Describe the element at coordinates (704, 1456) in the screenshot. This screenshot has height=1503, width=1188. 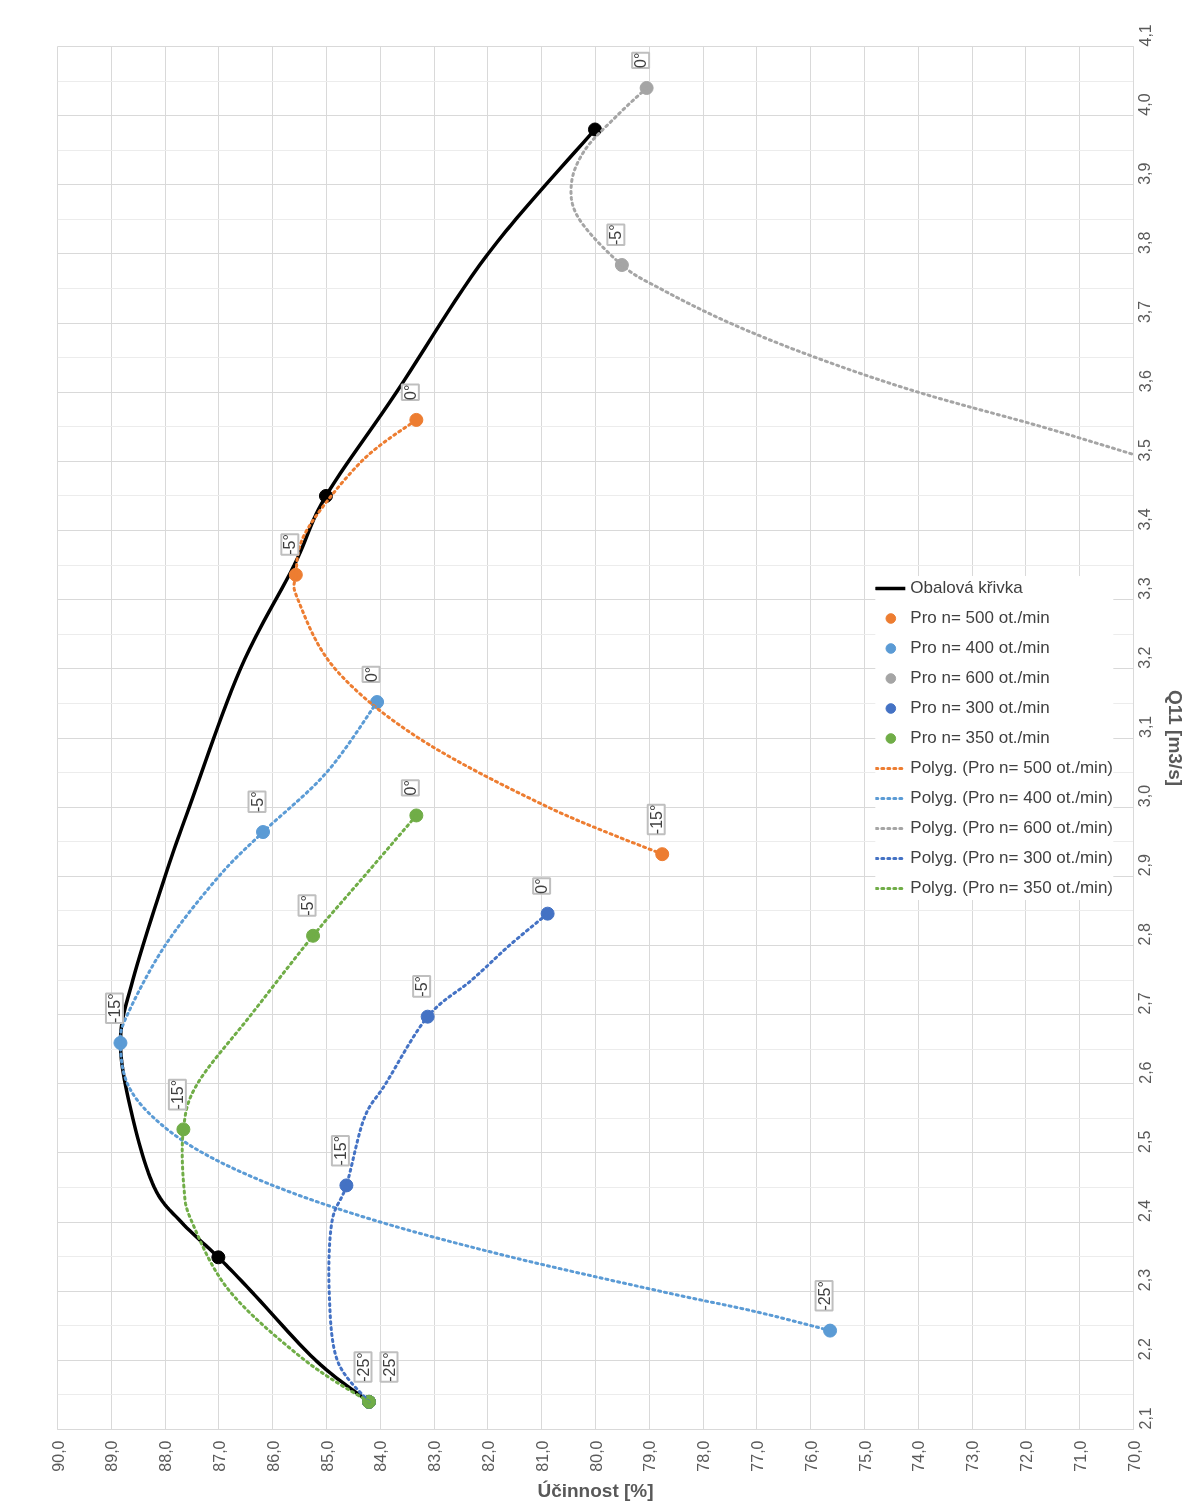
I see `x-tick-label: 78,0` at that location.